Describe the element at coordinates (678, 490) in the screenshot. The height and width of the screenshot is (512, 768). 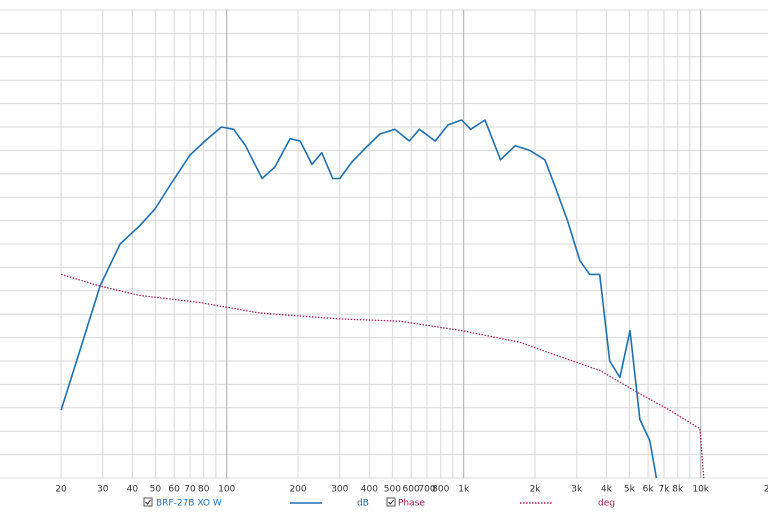
I see `x-tick-label: 8k` at that location.